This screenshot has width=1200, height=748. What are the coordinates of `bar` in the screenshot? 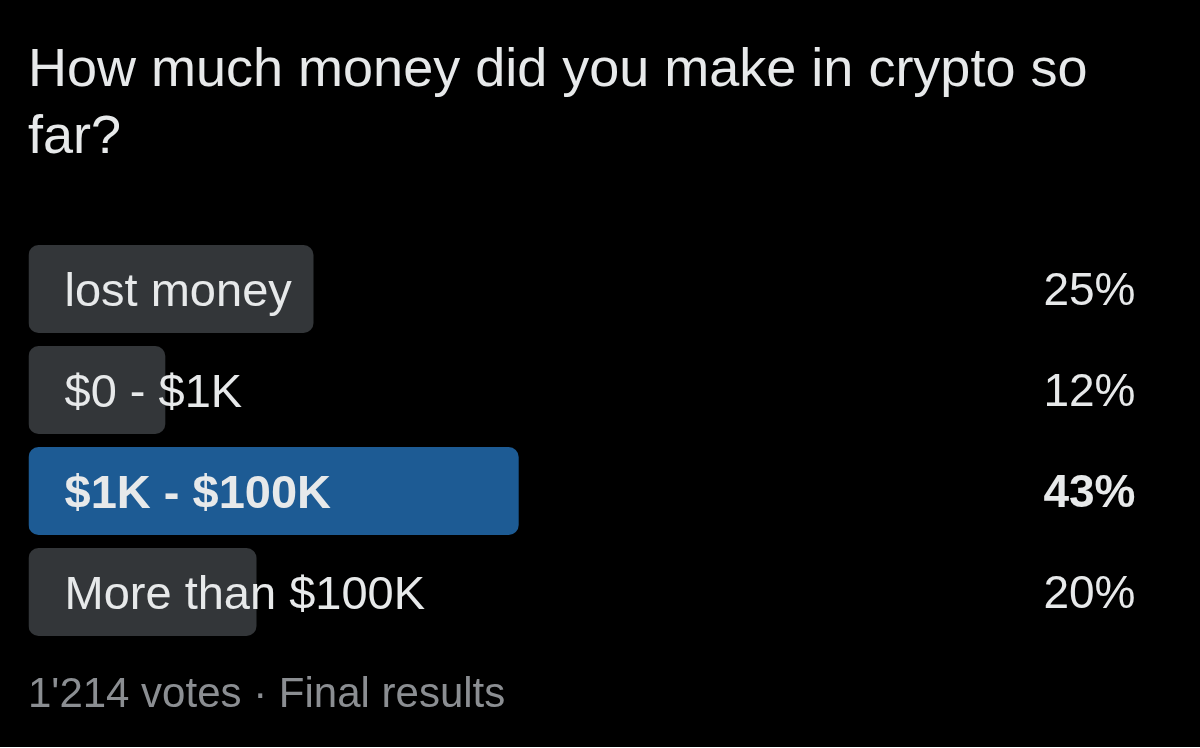 It's located at (273, 491).